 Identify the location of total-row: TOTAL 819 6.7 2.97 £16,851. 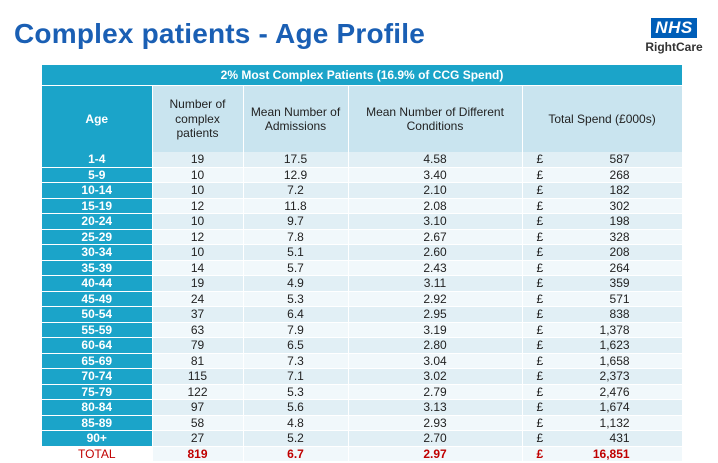
(362, 454).